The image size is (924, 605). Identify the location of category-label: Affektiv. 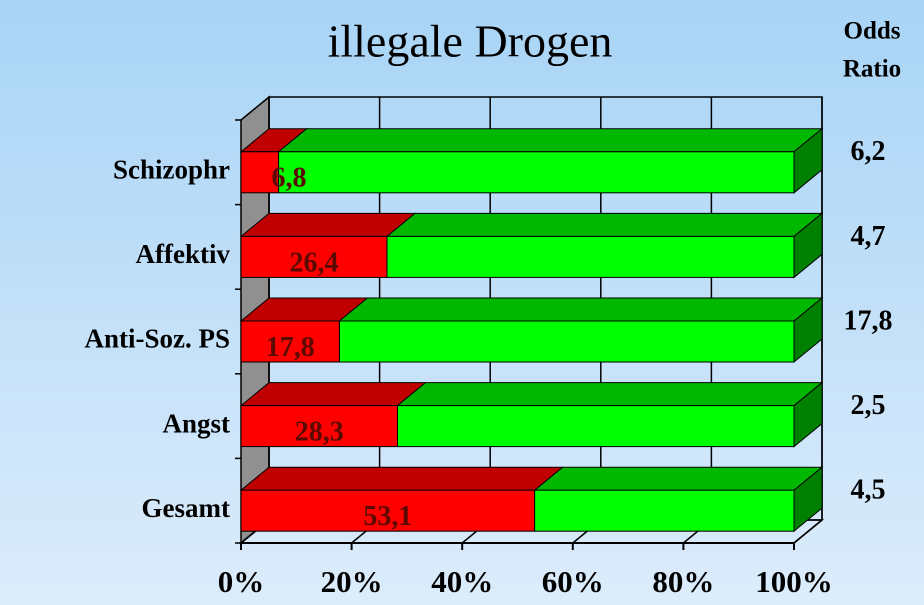
(183, 254).